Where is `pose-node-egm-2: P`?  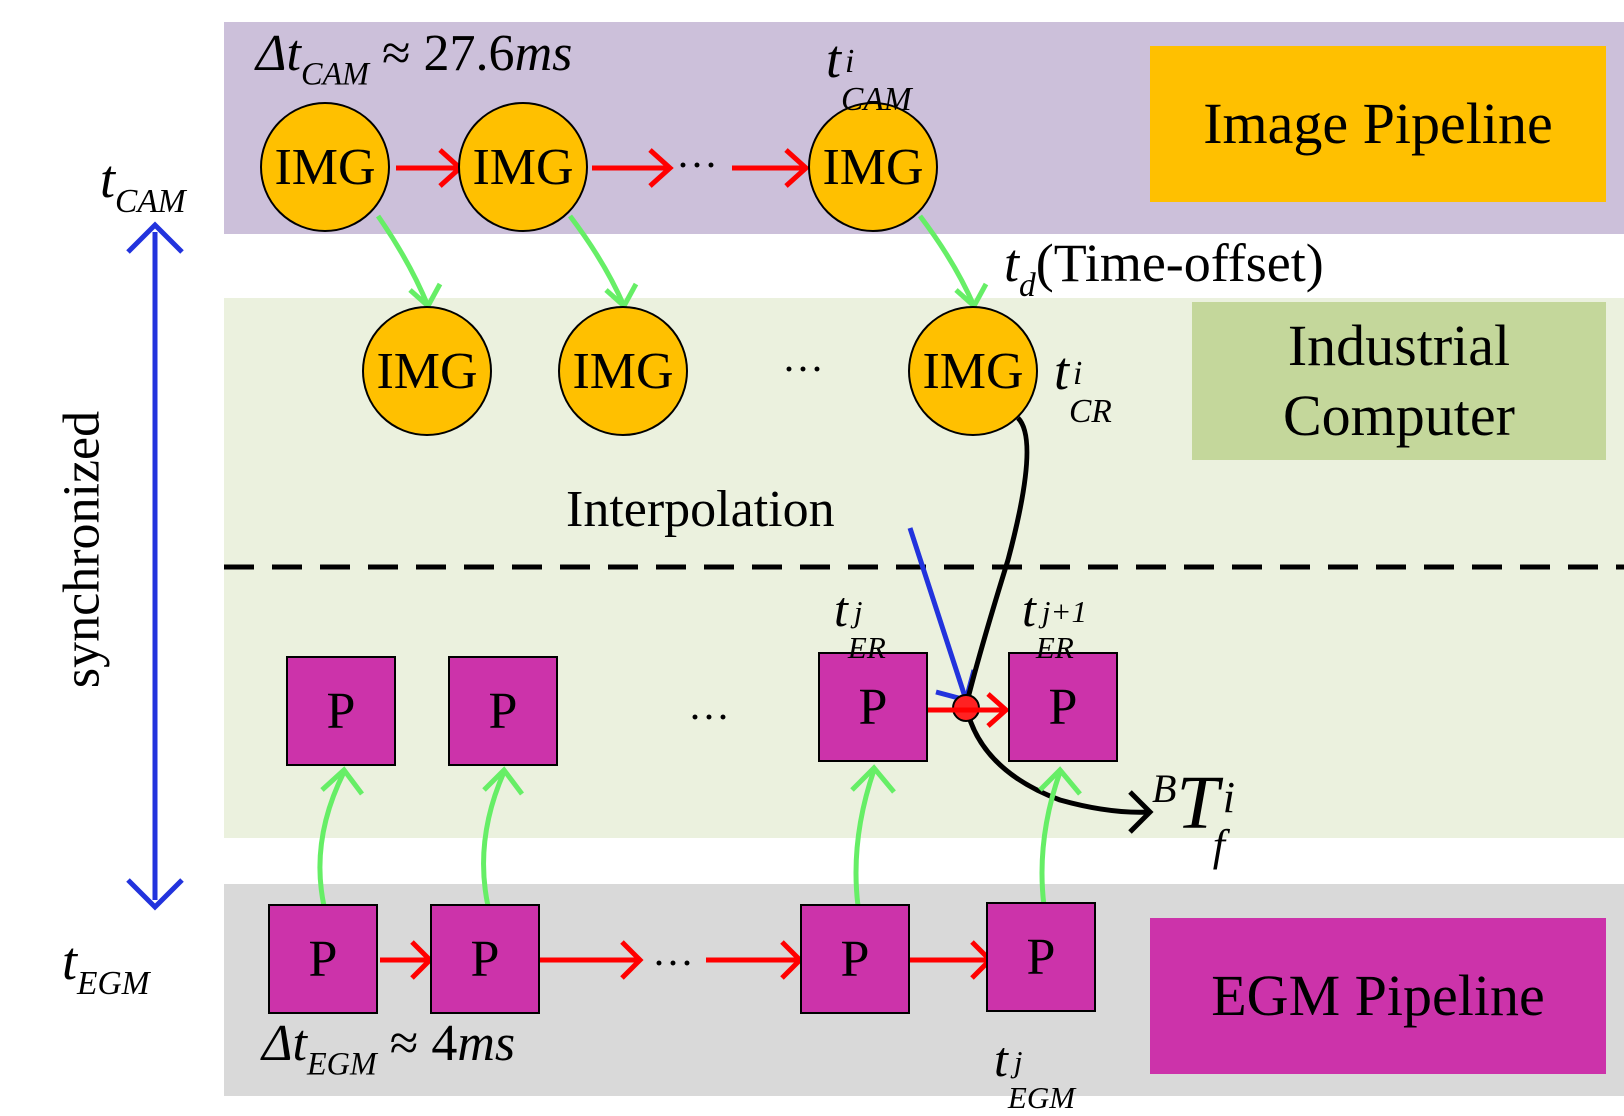 pose-node-egm-2: P is located at coordinates (485, 959).